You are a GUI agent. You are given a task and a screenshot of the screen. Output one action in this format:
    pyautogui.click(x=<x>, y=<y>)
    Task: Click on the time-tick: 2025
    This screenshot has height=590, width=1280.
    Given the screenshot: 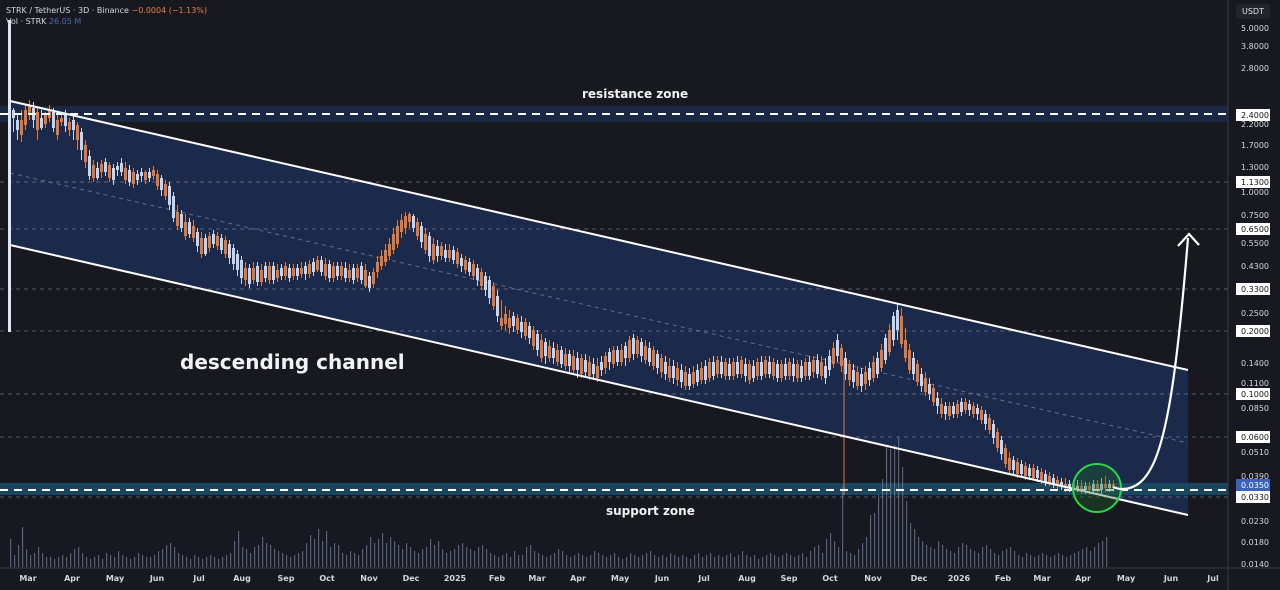 What is the action you would take?
    pyautogui.click(x=455, y=578)
    